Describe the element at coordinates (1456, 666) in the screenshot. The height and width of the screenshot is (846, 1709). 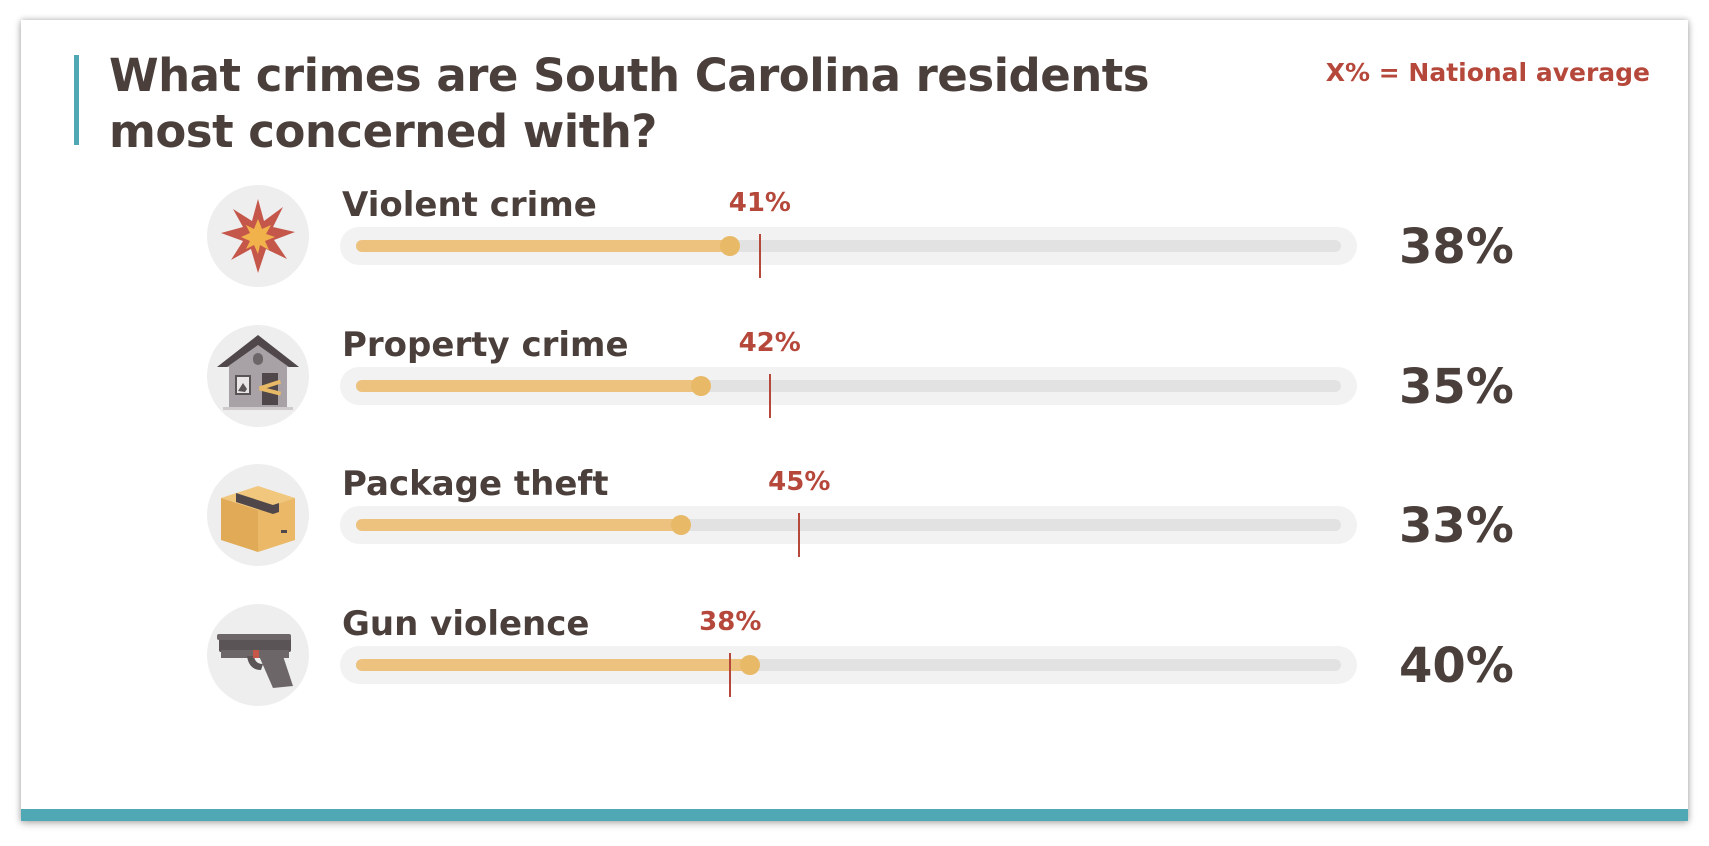
I see `bar-value-label: 40%` at that location.